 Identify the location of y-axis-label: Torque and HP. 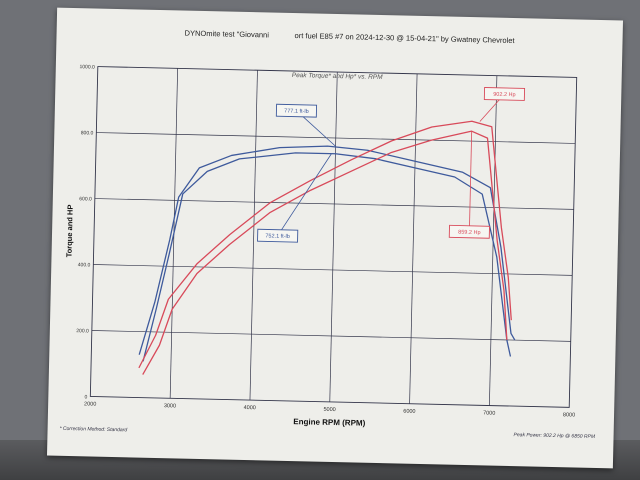
(69, 230).